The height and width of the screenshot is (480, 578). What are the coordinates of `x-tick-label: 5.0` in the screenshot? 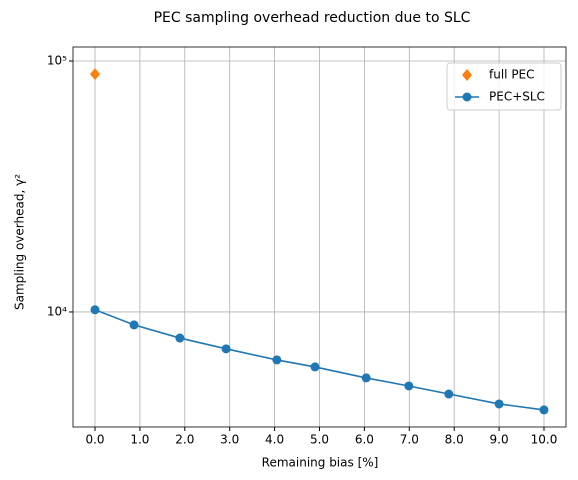 It's located at (319, 440).